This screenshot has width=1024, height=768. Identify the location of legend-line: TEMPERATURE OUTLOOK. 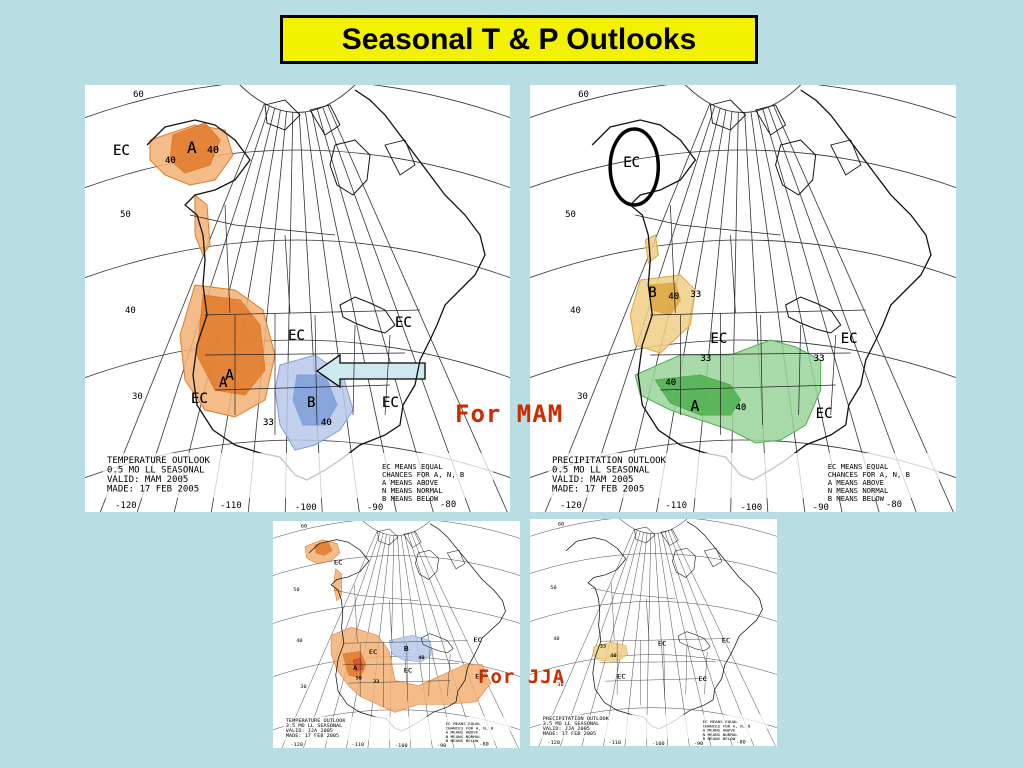
(316, 721).